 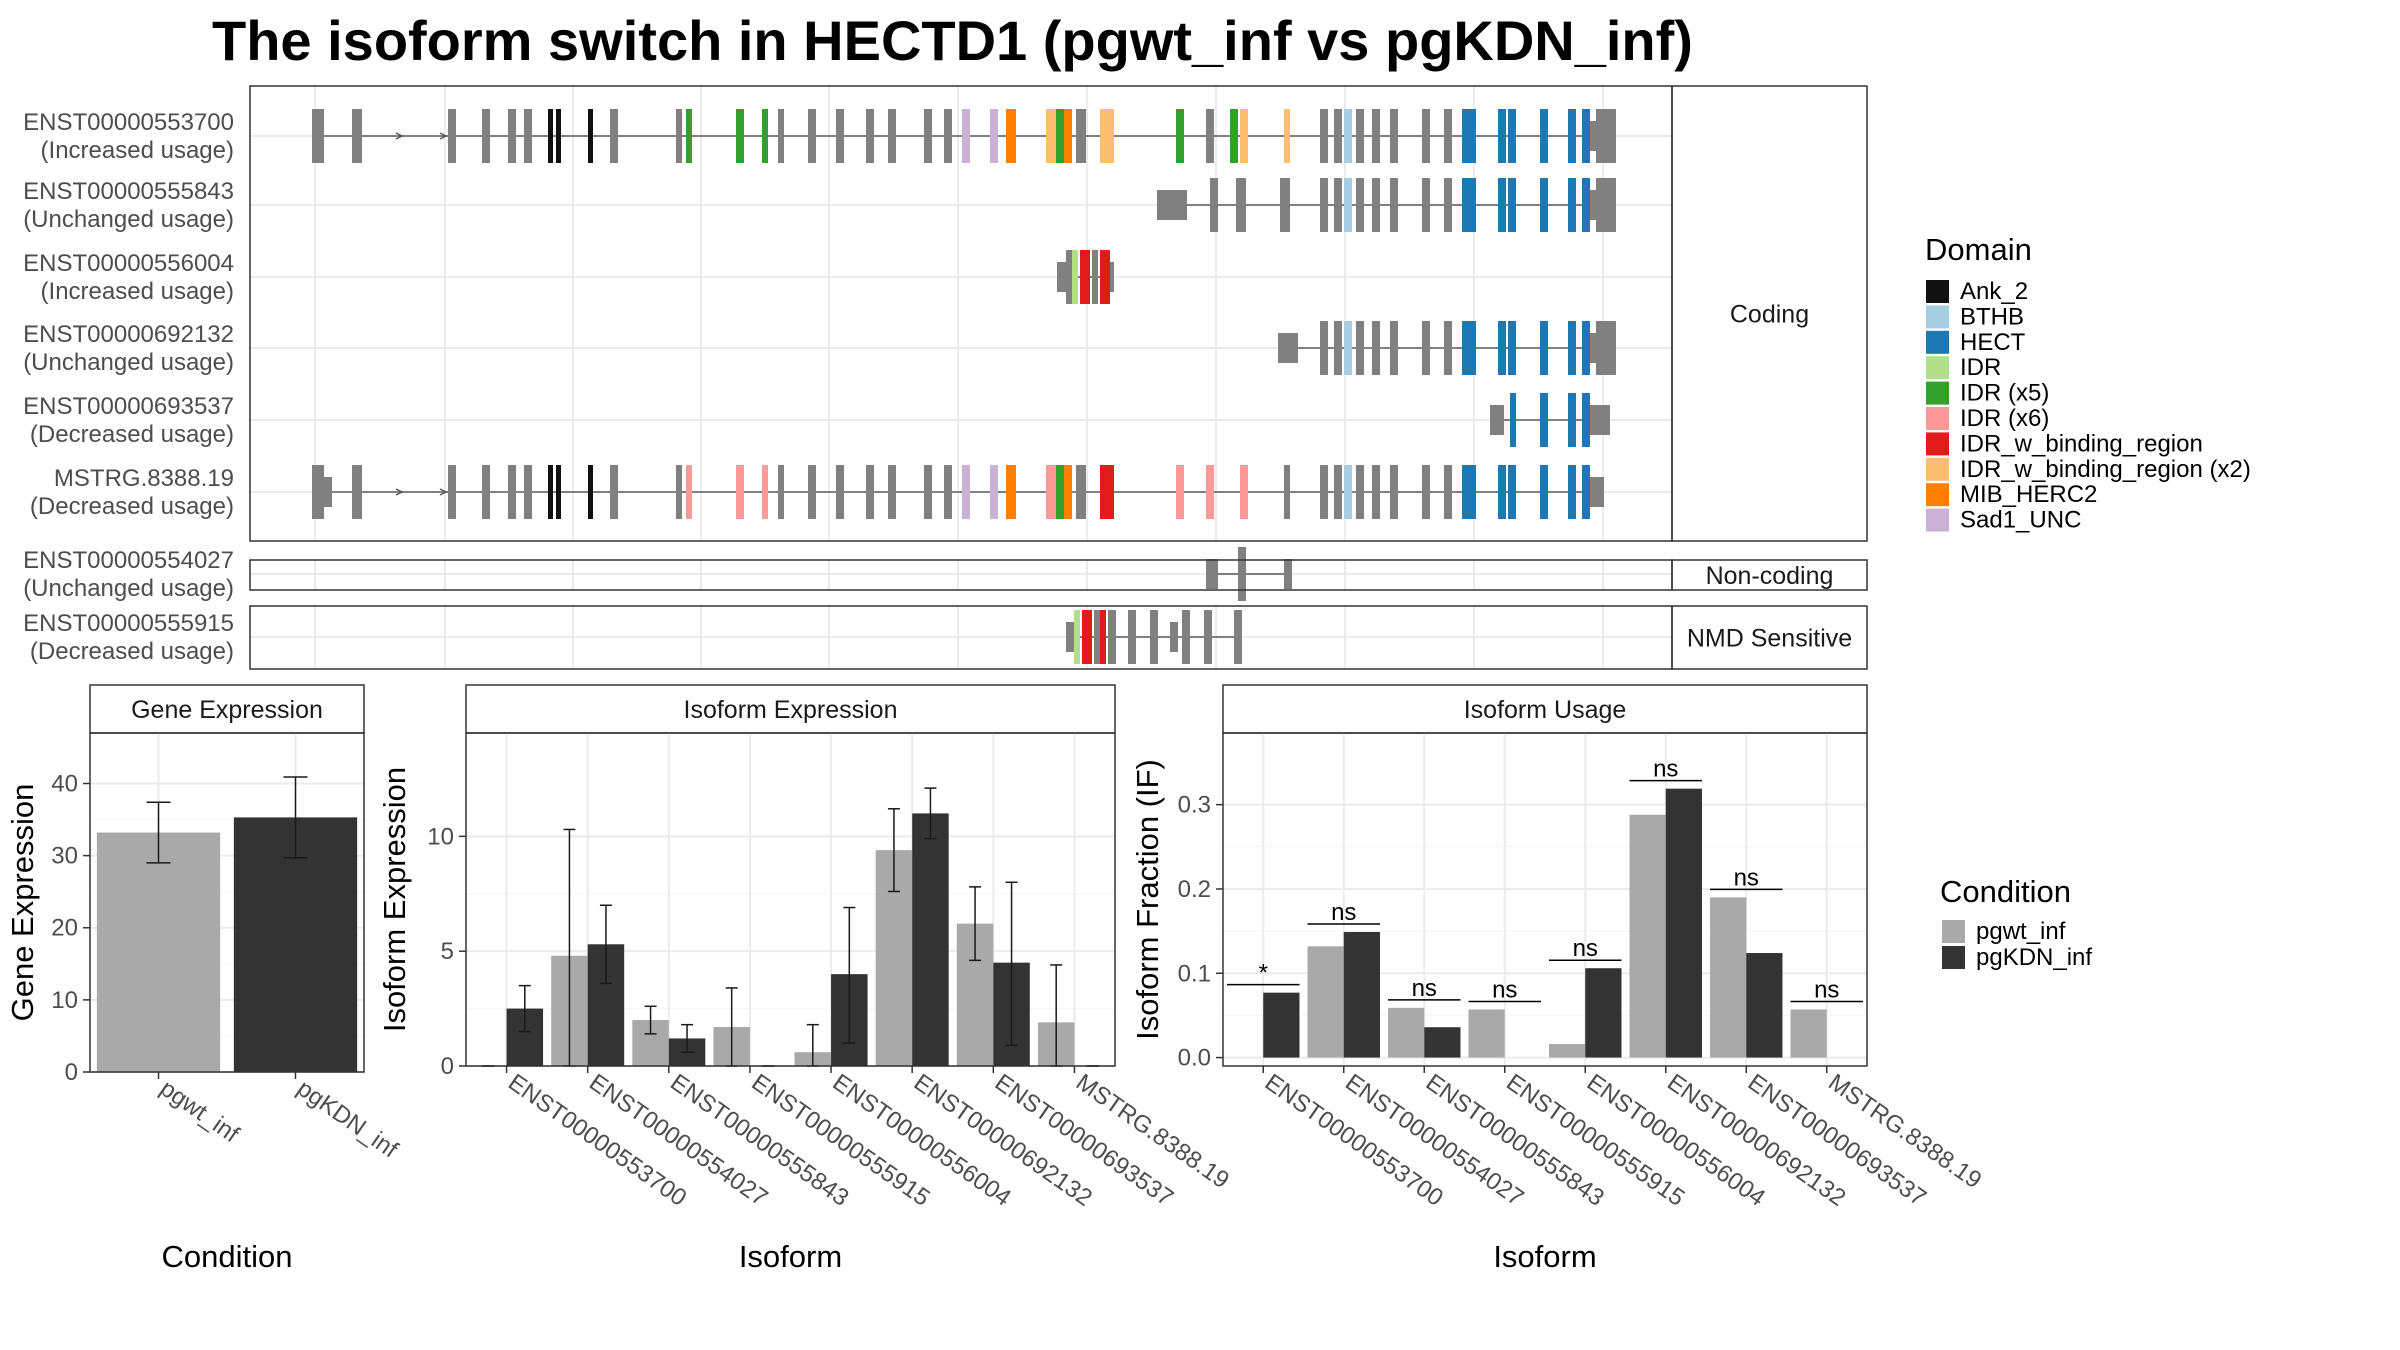 I want to click on significance-label: ns, so click(x=1746, y=877).